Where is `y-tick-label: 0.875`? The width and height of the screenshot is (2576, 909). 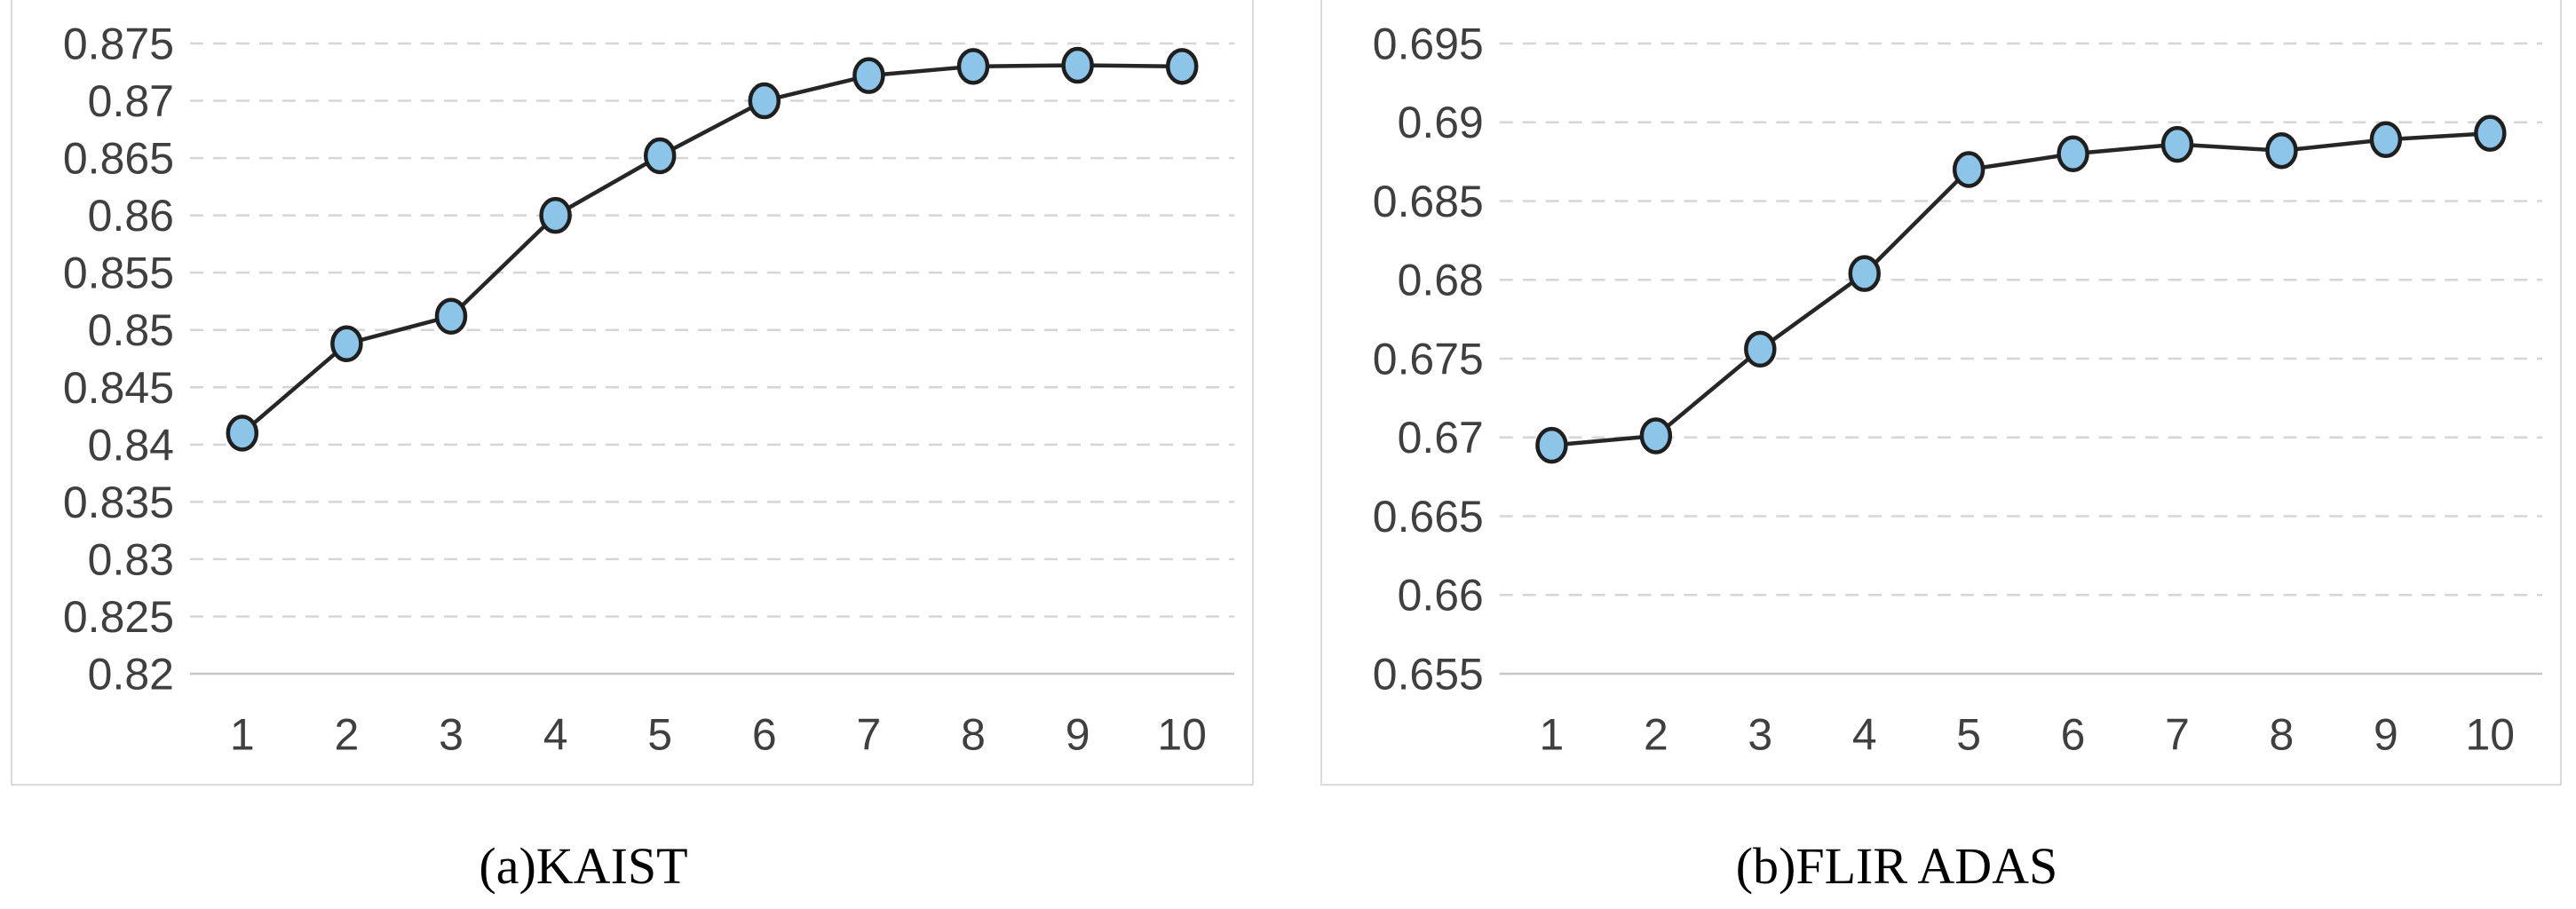 y-tick-label: 0.875 is located at coordinates (119, 44).